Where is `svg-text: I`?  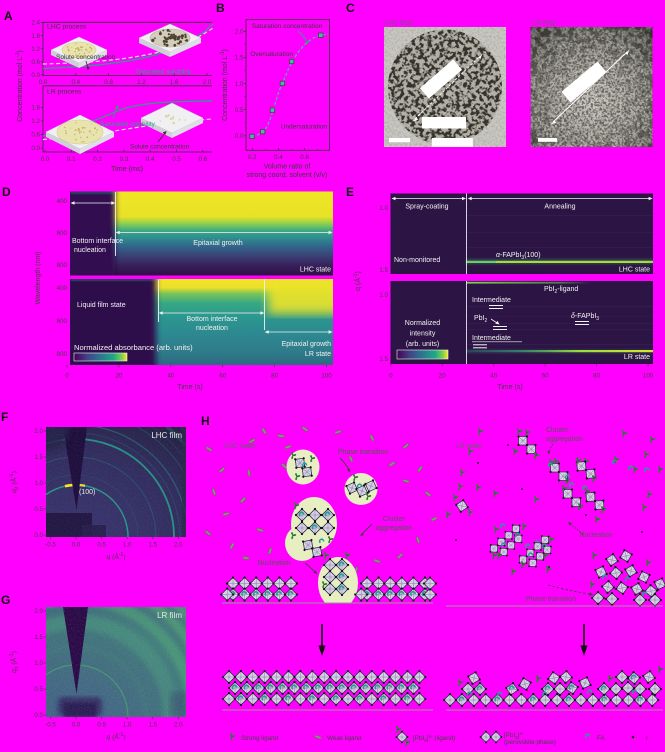
svg-text: I is located at coordinates (647, 738).